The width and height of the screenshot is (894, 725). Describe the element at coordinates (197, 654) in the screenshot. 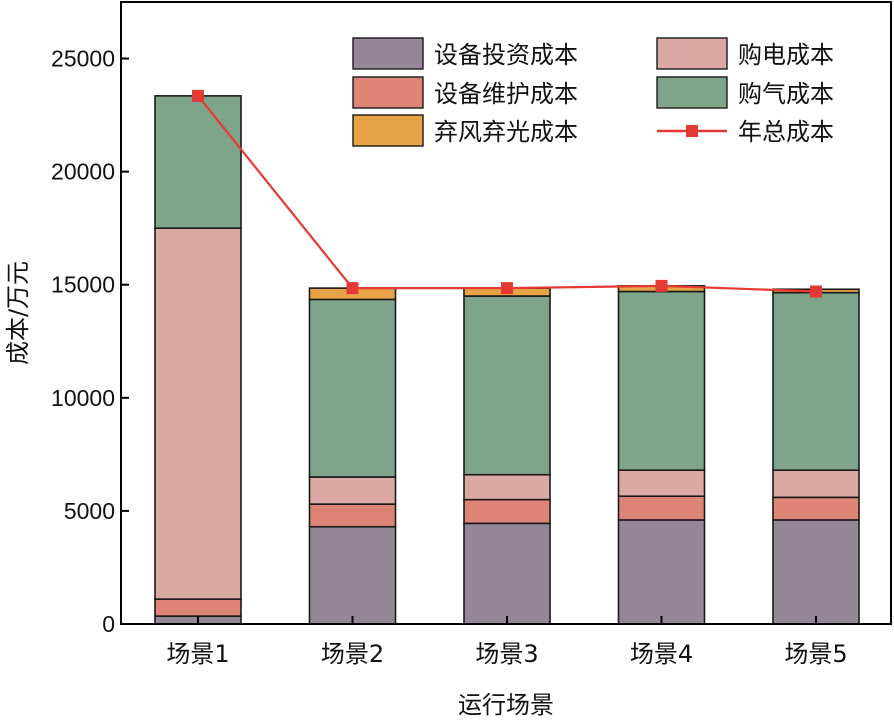

I see `x-tick-label-1: 场景1` at that location.